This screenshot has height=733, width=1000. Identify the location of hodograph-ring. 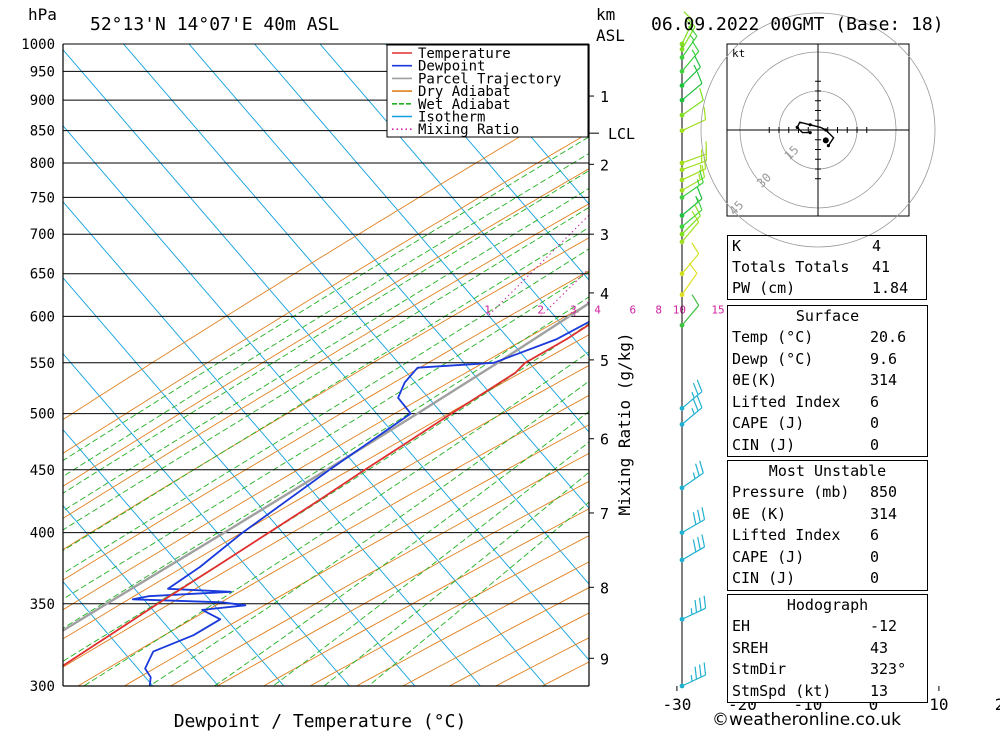
(818, 130).